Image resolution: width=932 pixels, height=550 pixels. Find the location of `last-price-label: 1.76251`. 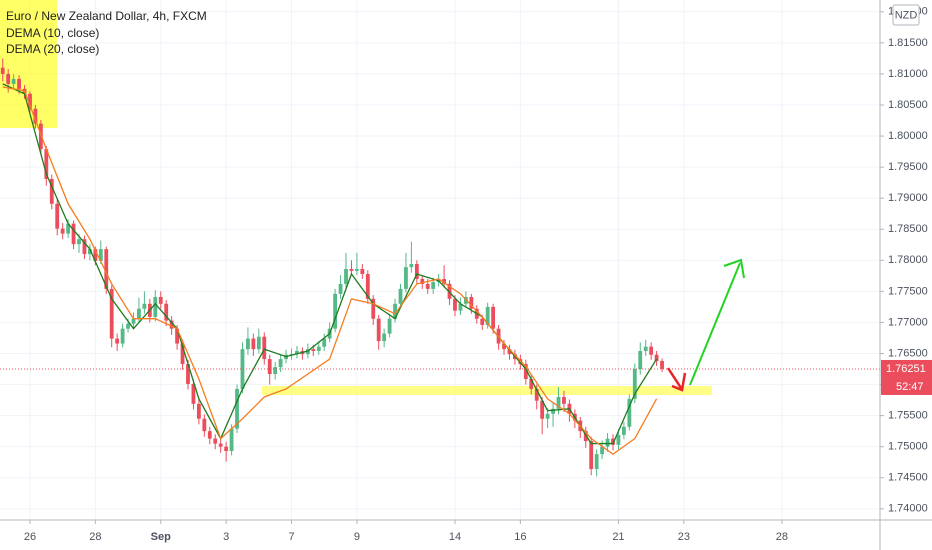

last-price-label: 1.76251 is located at coordinates (906, 369).